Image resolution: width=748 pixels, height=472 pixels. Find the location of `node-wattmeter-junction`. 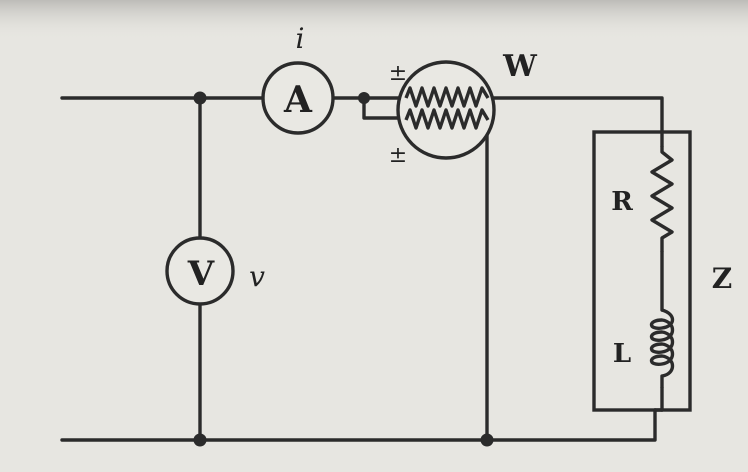

node-wattmeter-junction is located at coordinates (364, 98).